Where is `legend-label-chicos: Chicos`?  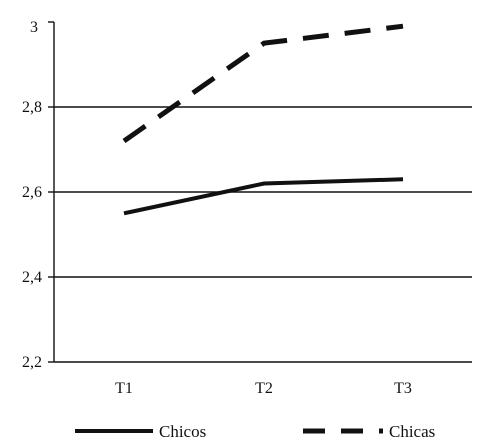
legend-label-chicos: Chicos is located at coordinates (182, 431).